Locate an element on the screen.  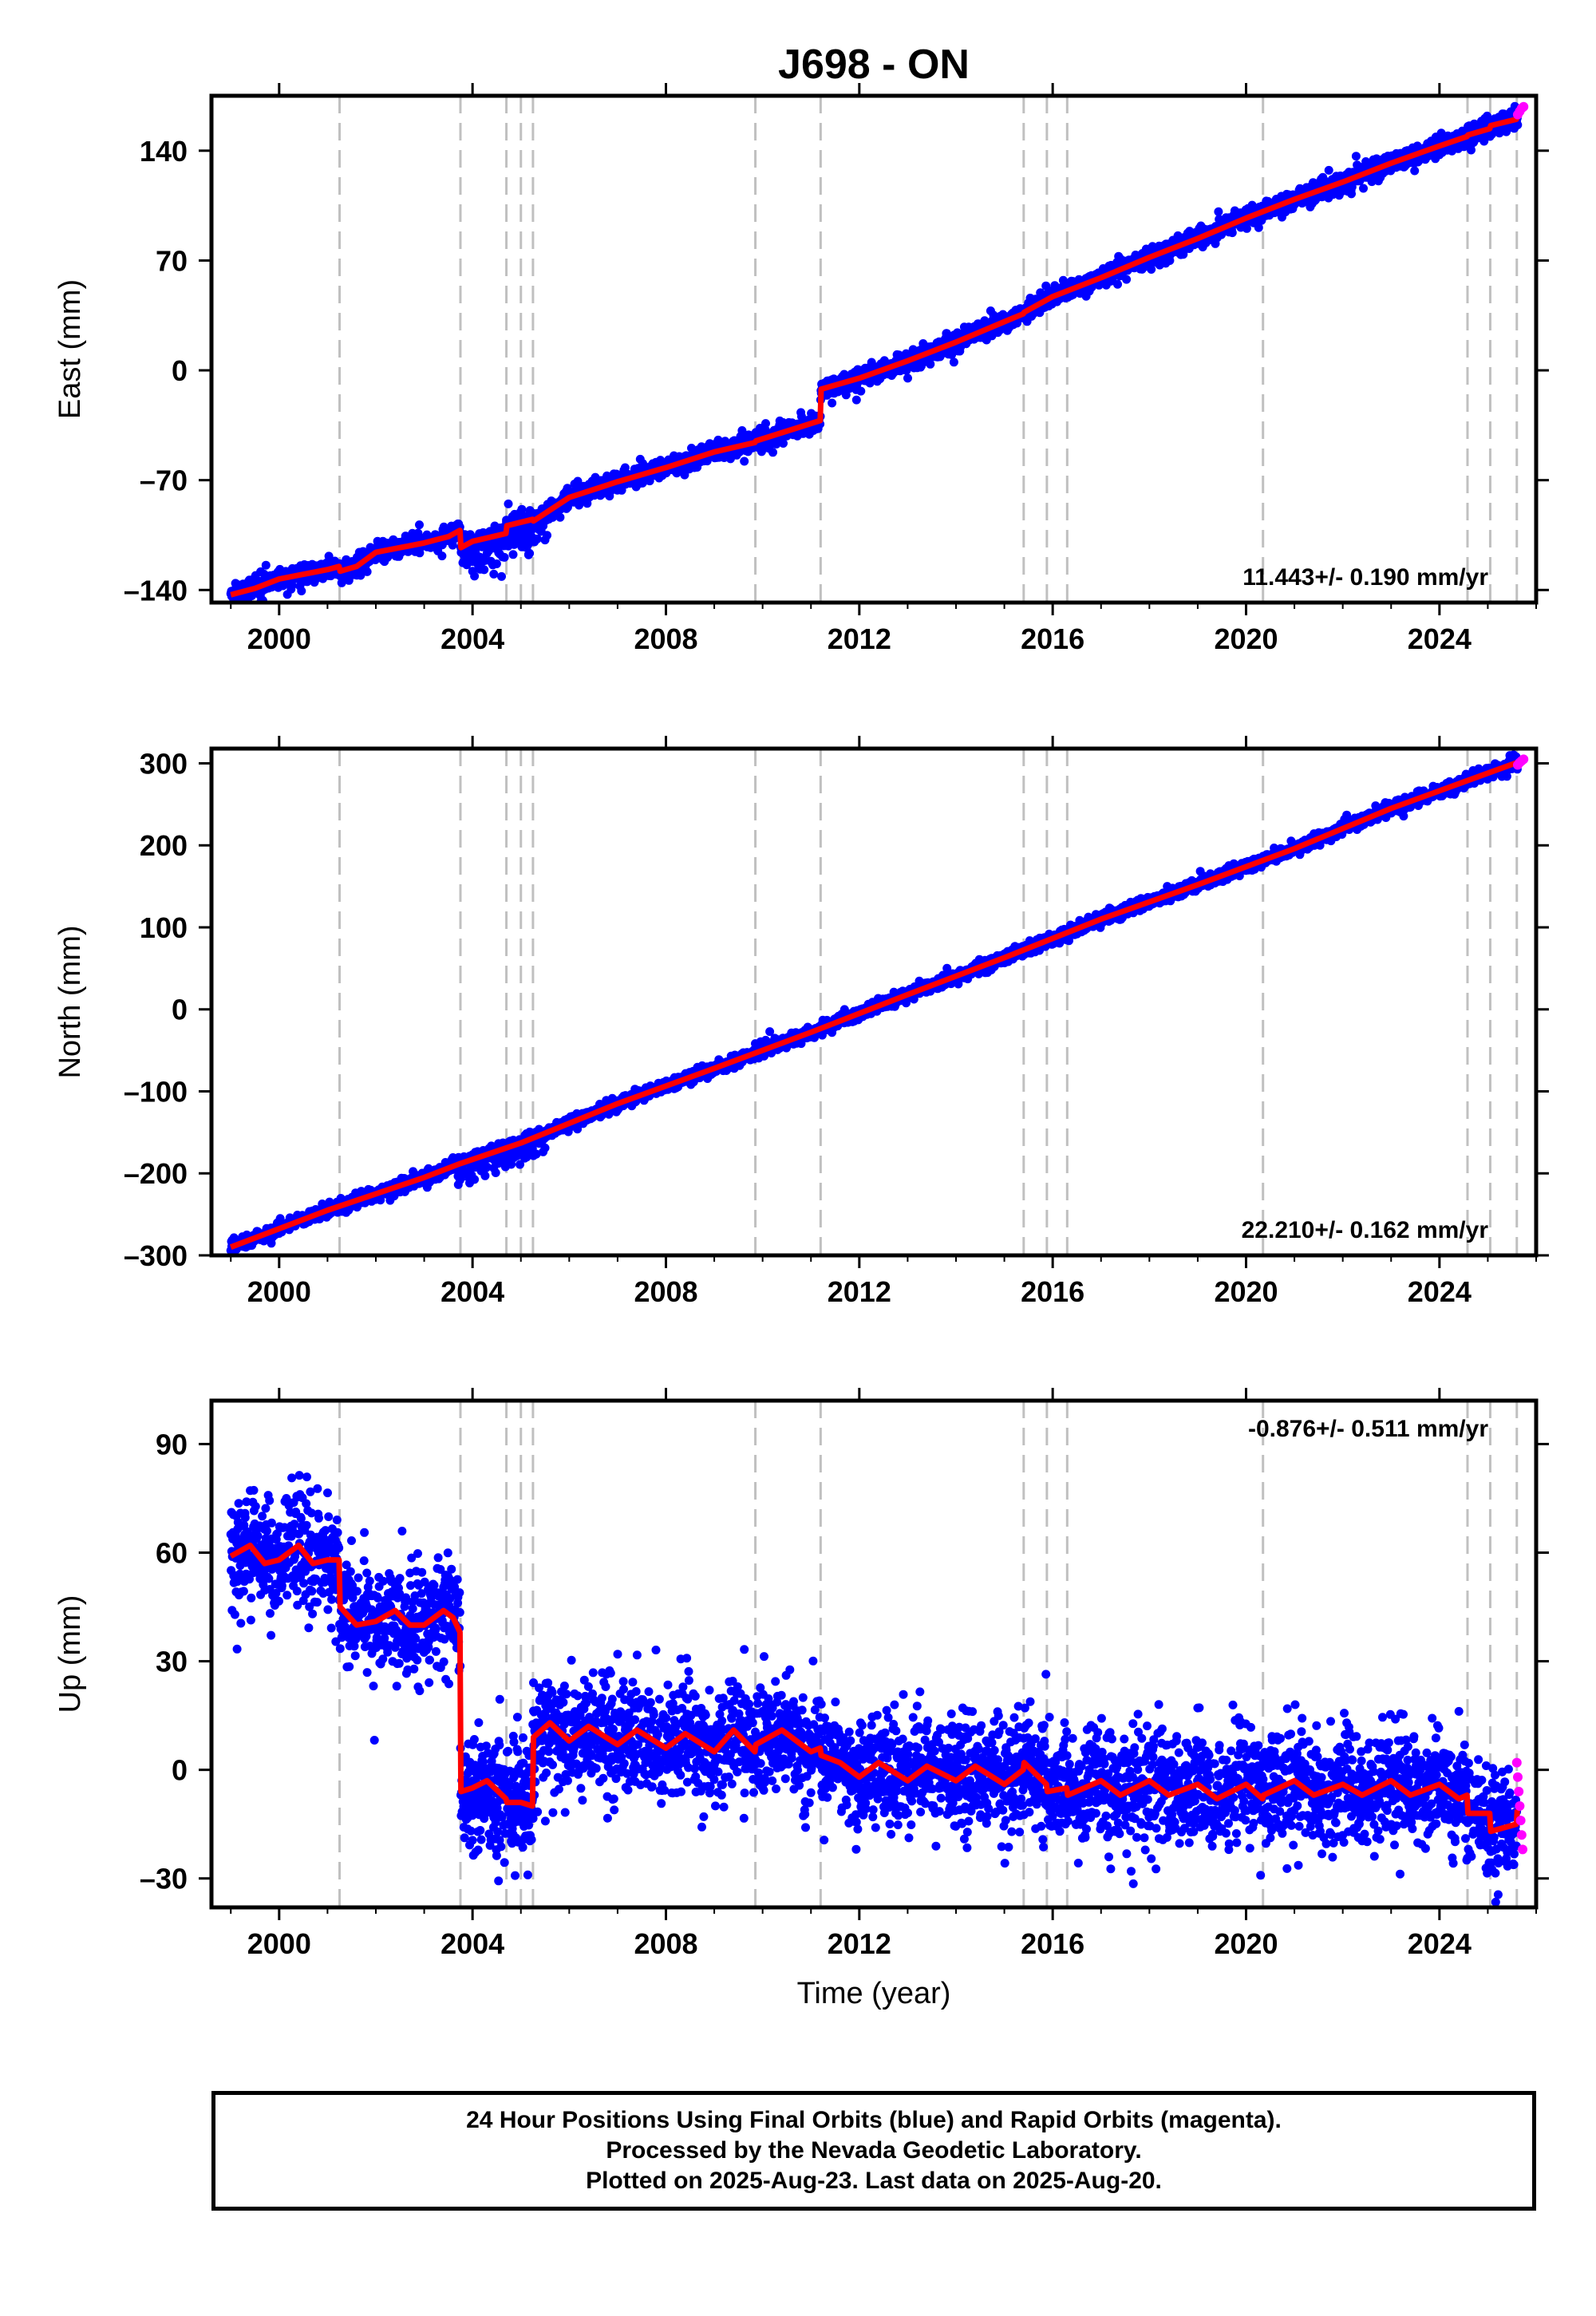
y-tick-label: –140 is located at coordinates (156, 590).